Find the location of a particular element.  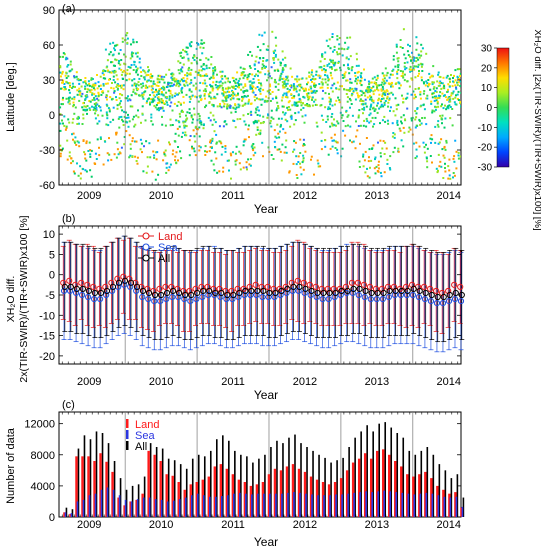

legend-swatch is located at coordinates (127, 445).